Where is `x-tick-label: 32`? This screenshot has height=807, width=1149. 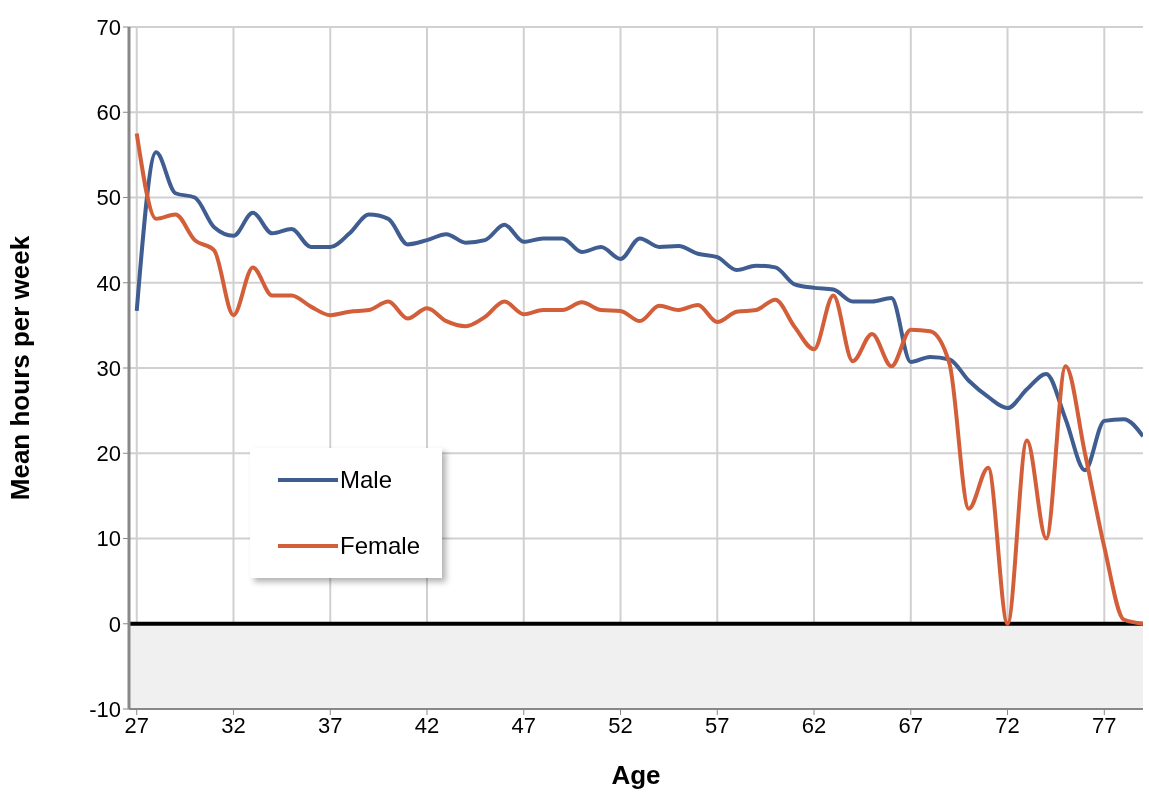 x-tick-label: 32 is located at coordinates (233, 725).